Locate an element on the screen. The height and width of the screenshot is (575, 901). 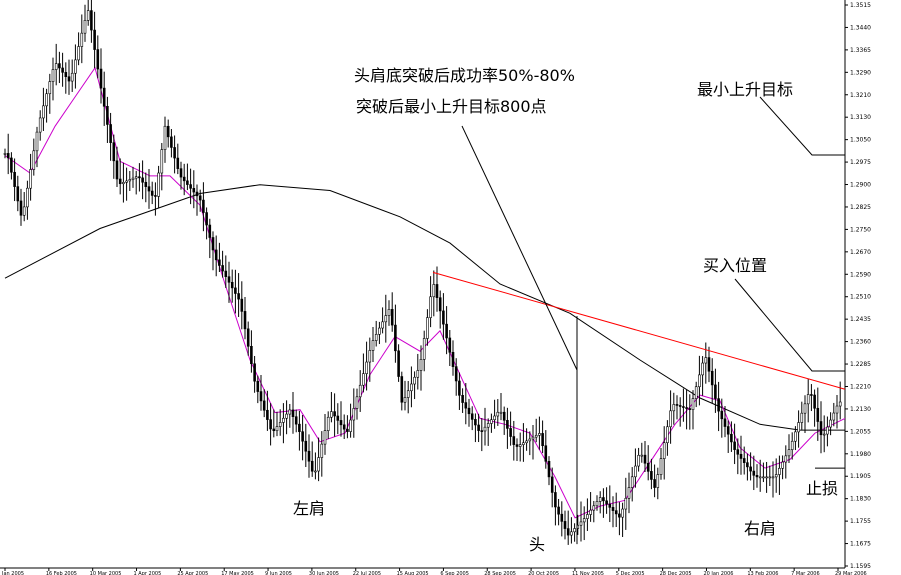
x-tick-label: 5 Dec 2005 is located at coordinates (630, 573).